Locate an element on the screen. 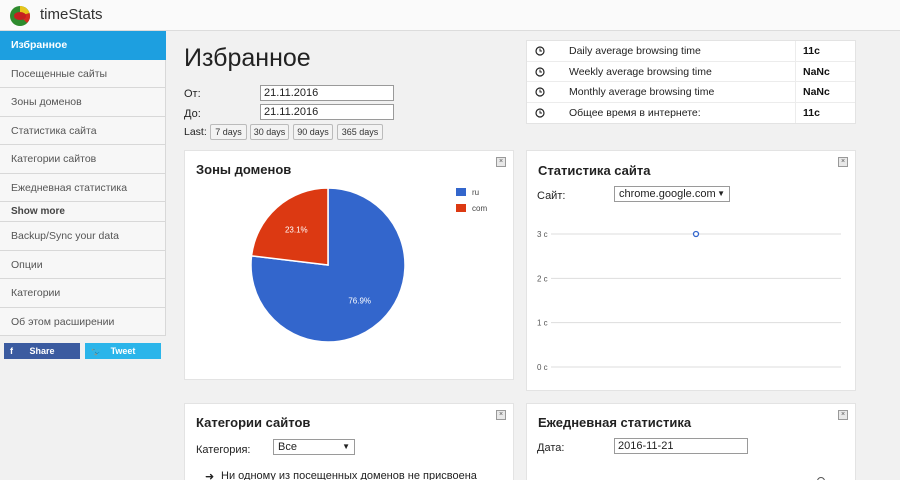  site-select: chrome.google.com ▼ is located at coordinates (672, 194).